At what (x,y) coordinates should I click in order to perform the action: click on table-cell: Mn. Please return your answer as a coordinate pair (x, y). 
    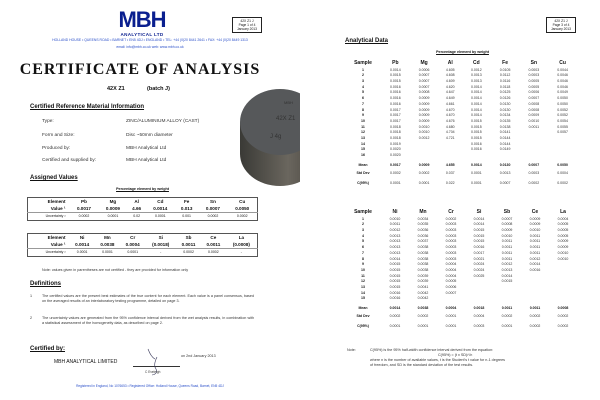
    Looking at the image, I should click on (107, 237).